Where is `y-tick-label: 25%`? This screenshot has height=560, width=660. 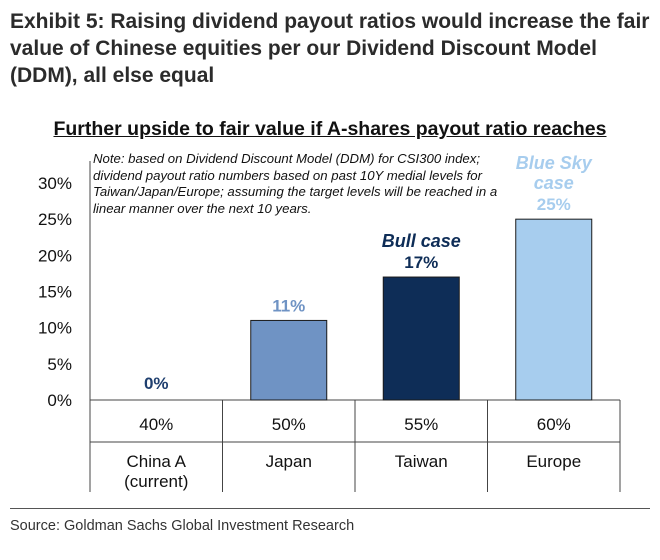 y-tick-label: 25% is located at coordinates (55, 219).